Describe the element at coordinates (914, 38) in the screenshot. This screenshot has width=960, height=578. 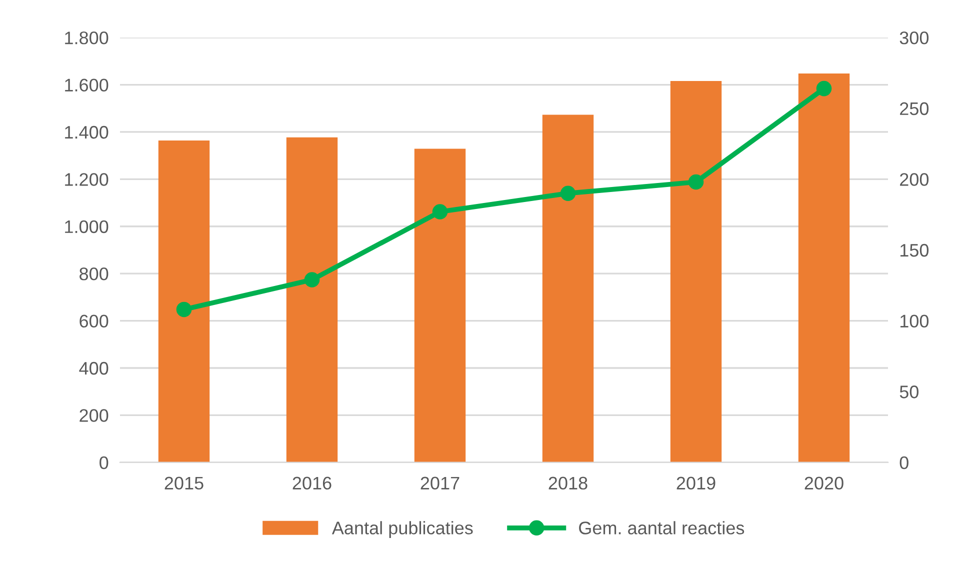
I see `y2-tick-label: 300` at that location.